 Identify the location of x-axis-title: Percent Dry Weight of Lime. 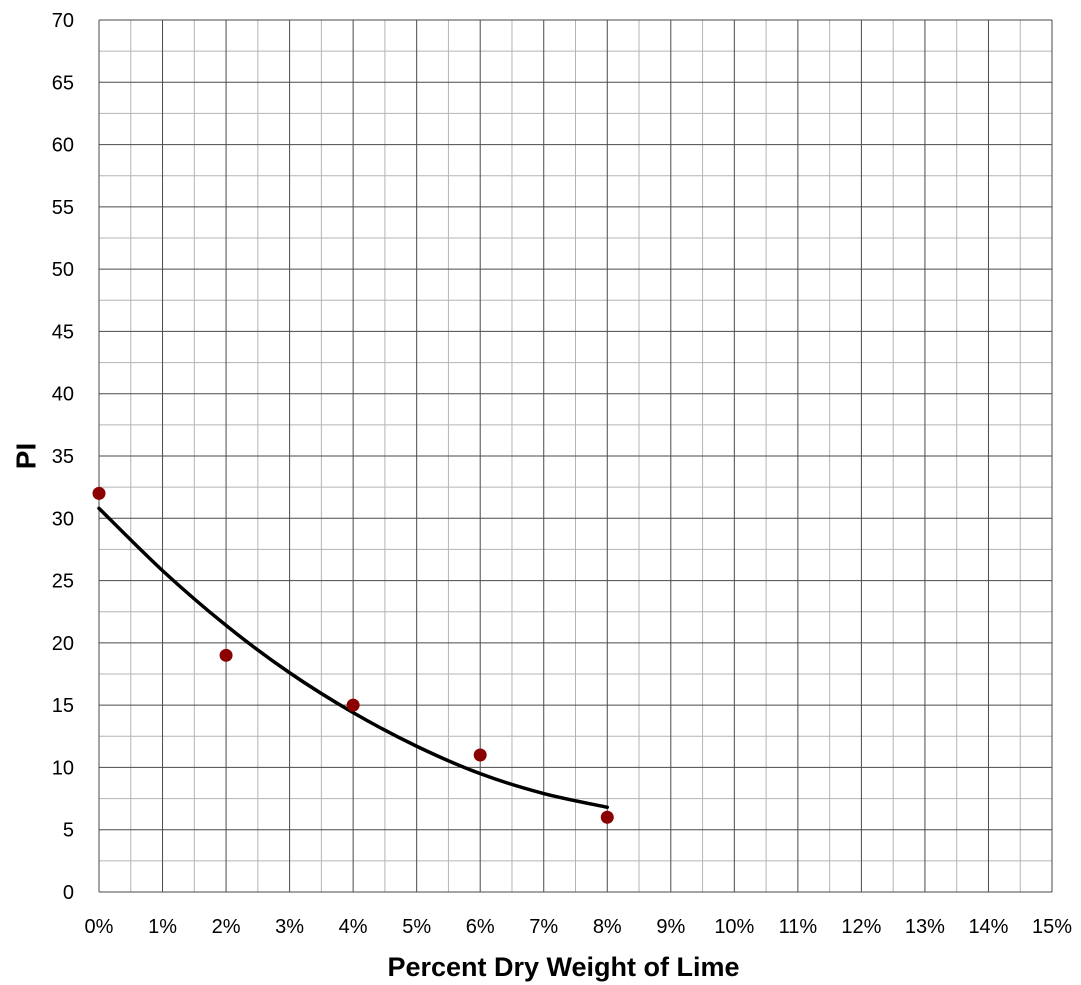
(563, 967).